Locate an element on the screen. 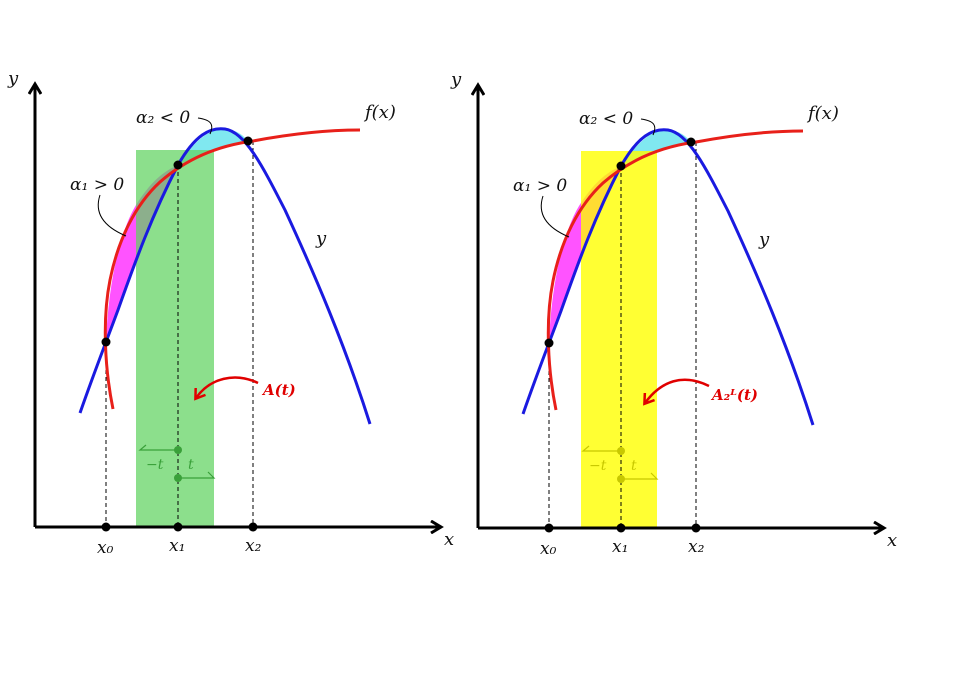 The width and height of the screenshot is (960, 679). alpha1-label-left: α₁ > 0 is located at coordinates (97, 185).